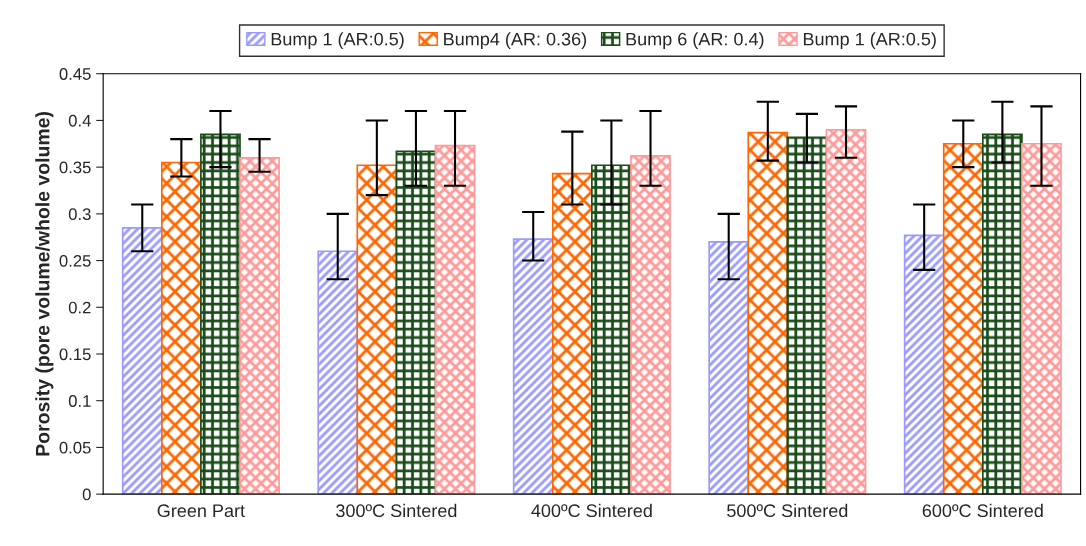 The width and height of the screenshot is (1086, 546). What do you see at coordinates (86, 494) in the screenshot?
I see `y-tick-label: 0` at bounding box center [86, 494].